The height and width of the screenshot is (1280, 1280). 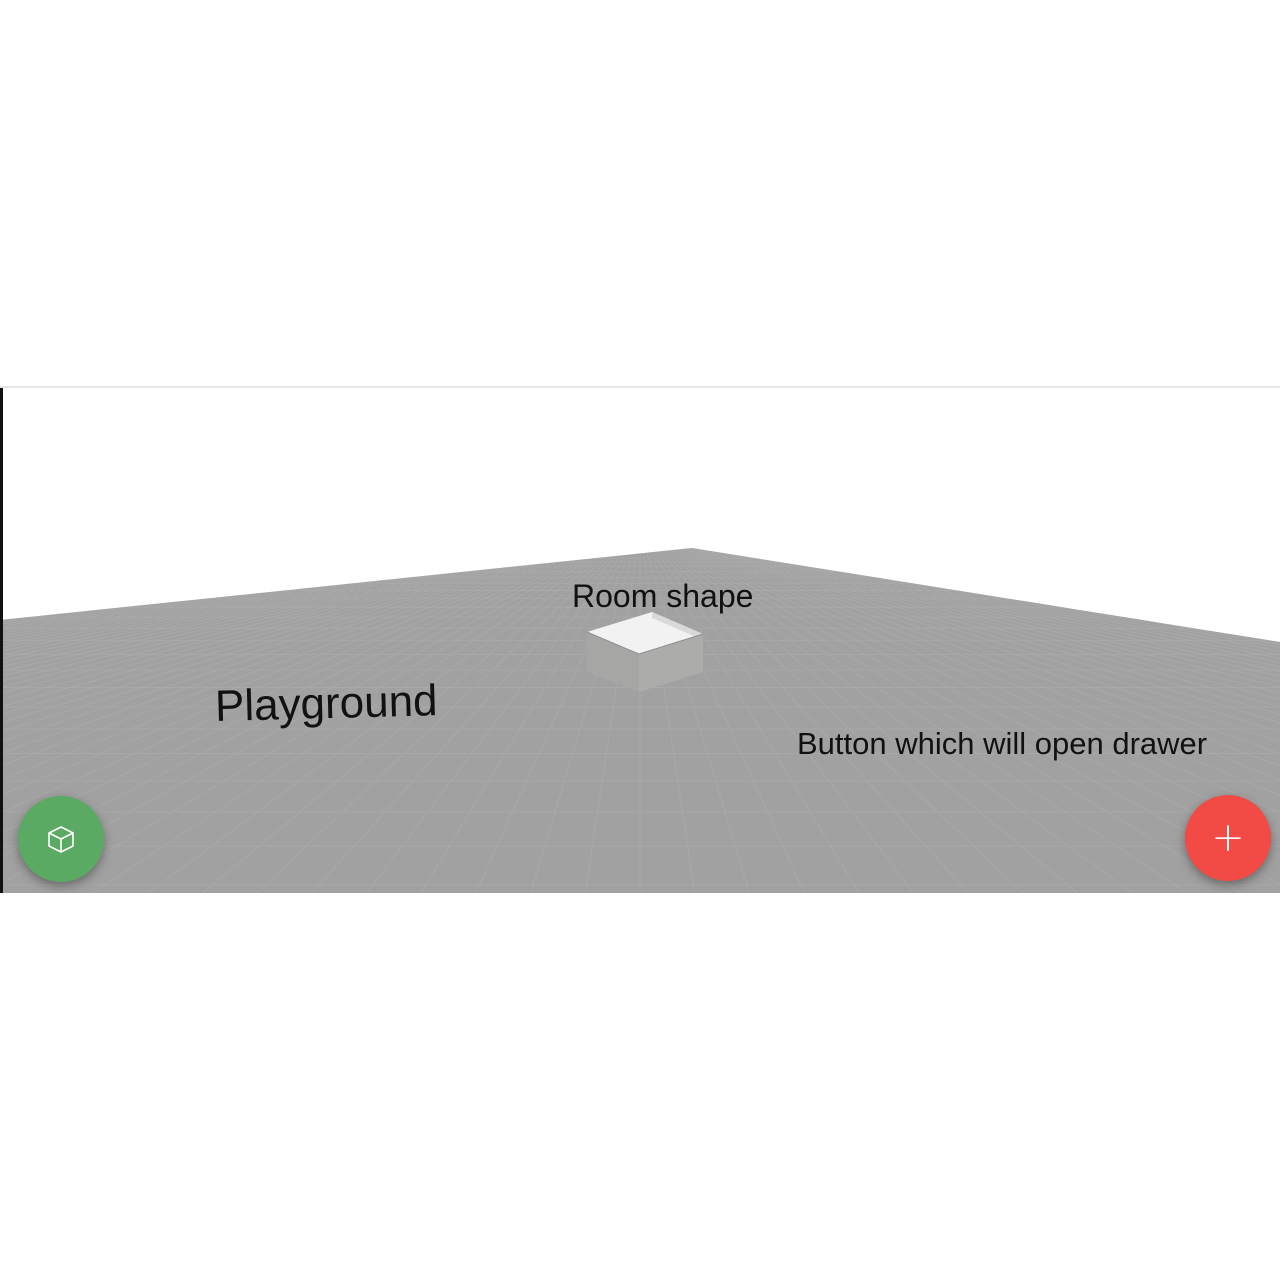 I want to click on room-box-left-wall, so click(x=613, y=662).